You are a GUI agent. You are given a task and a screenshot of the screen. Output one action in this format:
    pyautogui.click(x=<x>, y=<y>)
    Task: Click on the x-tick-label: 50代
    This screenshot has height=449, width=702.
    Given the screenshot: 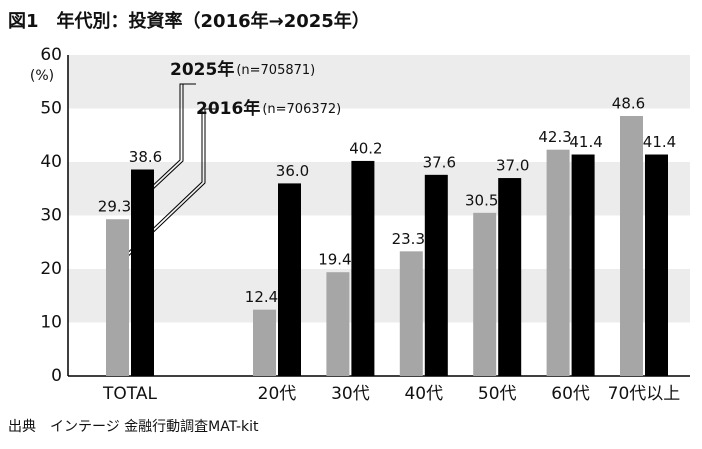 What is the action you would take?
    pyautogui.click(x=497, y=394)
    